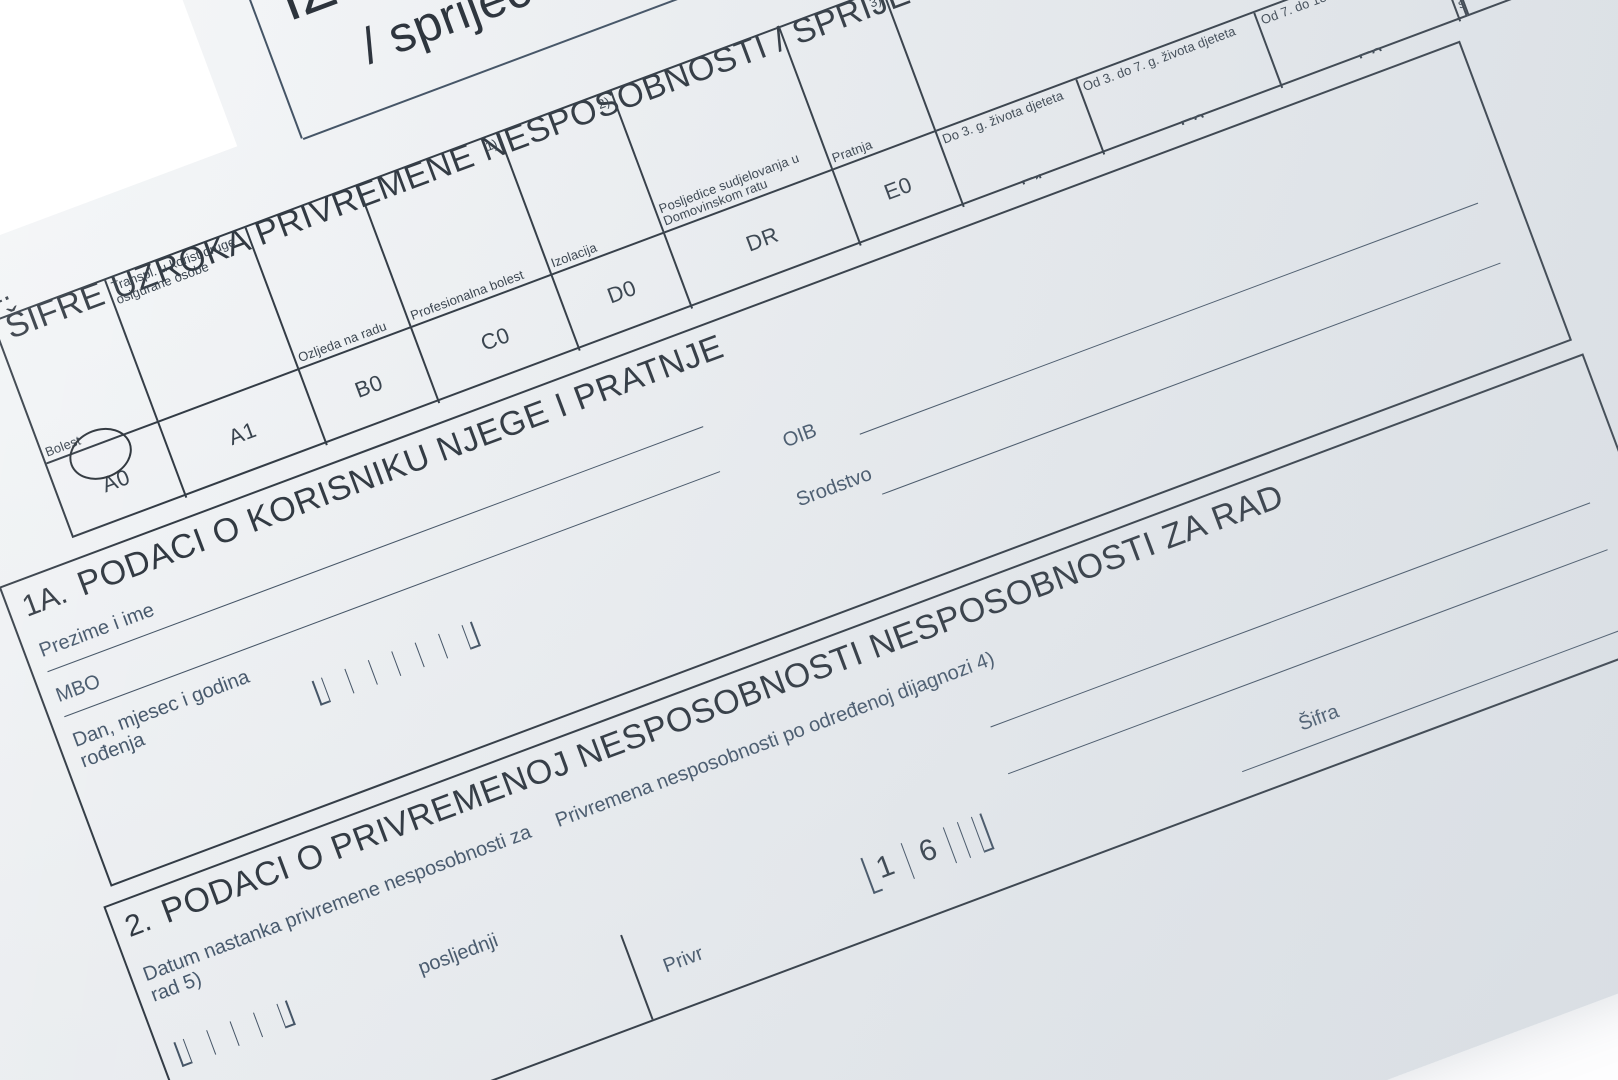 The image size is (1618, 1080). I want to click on footnote-3: 3), so click(875, 5).